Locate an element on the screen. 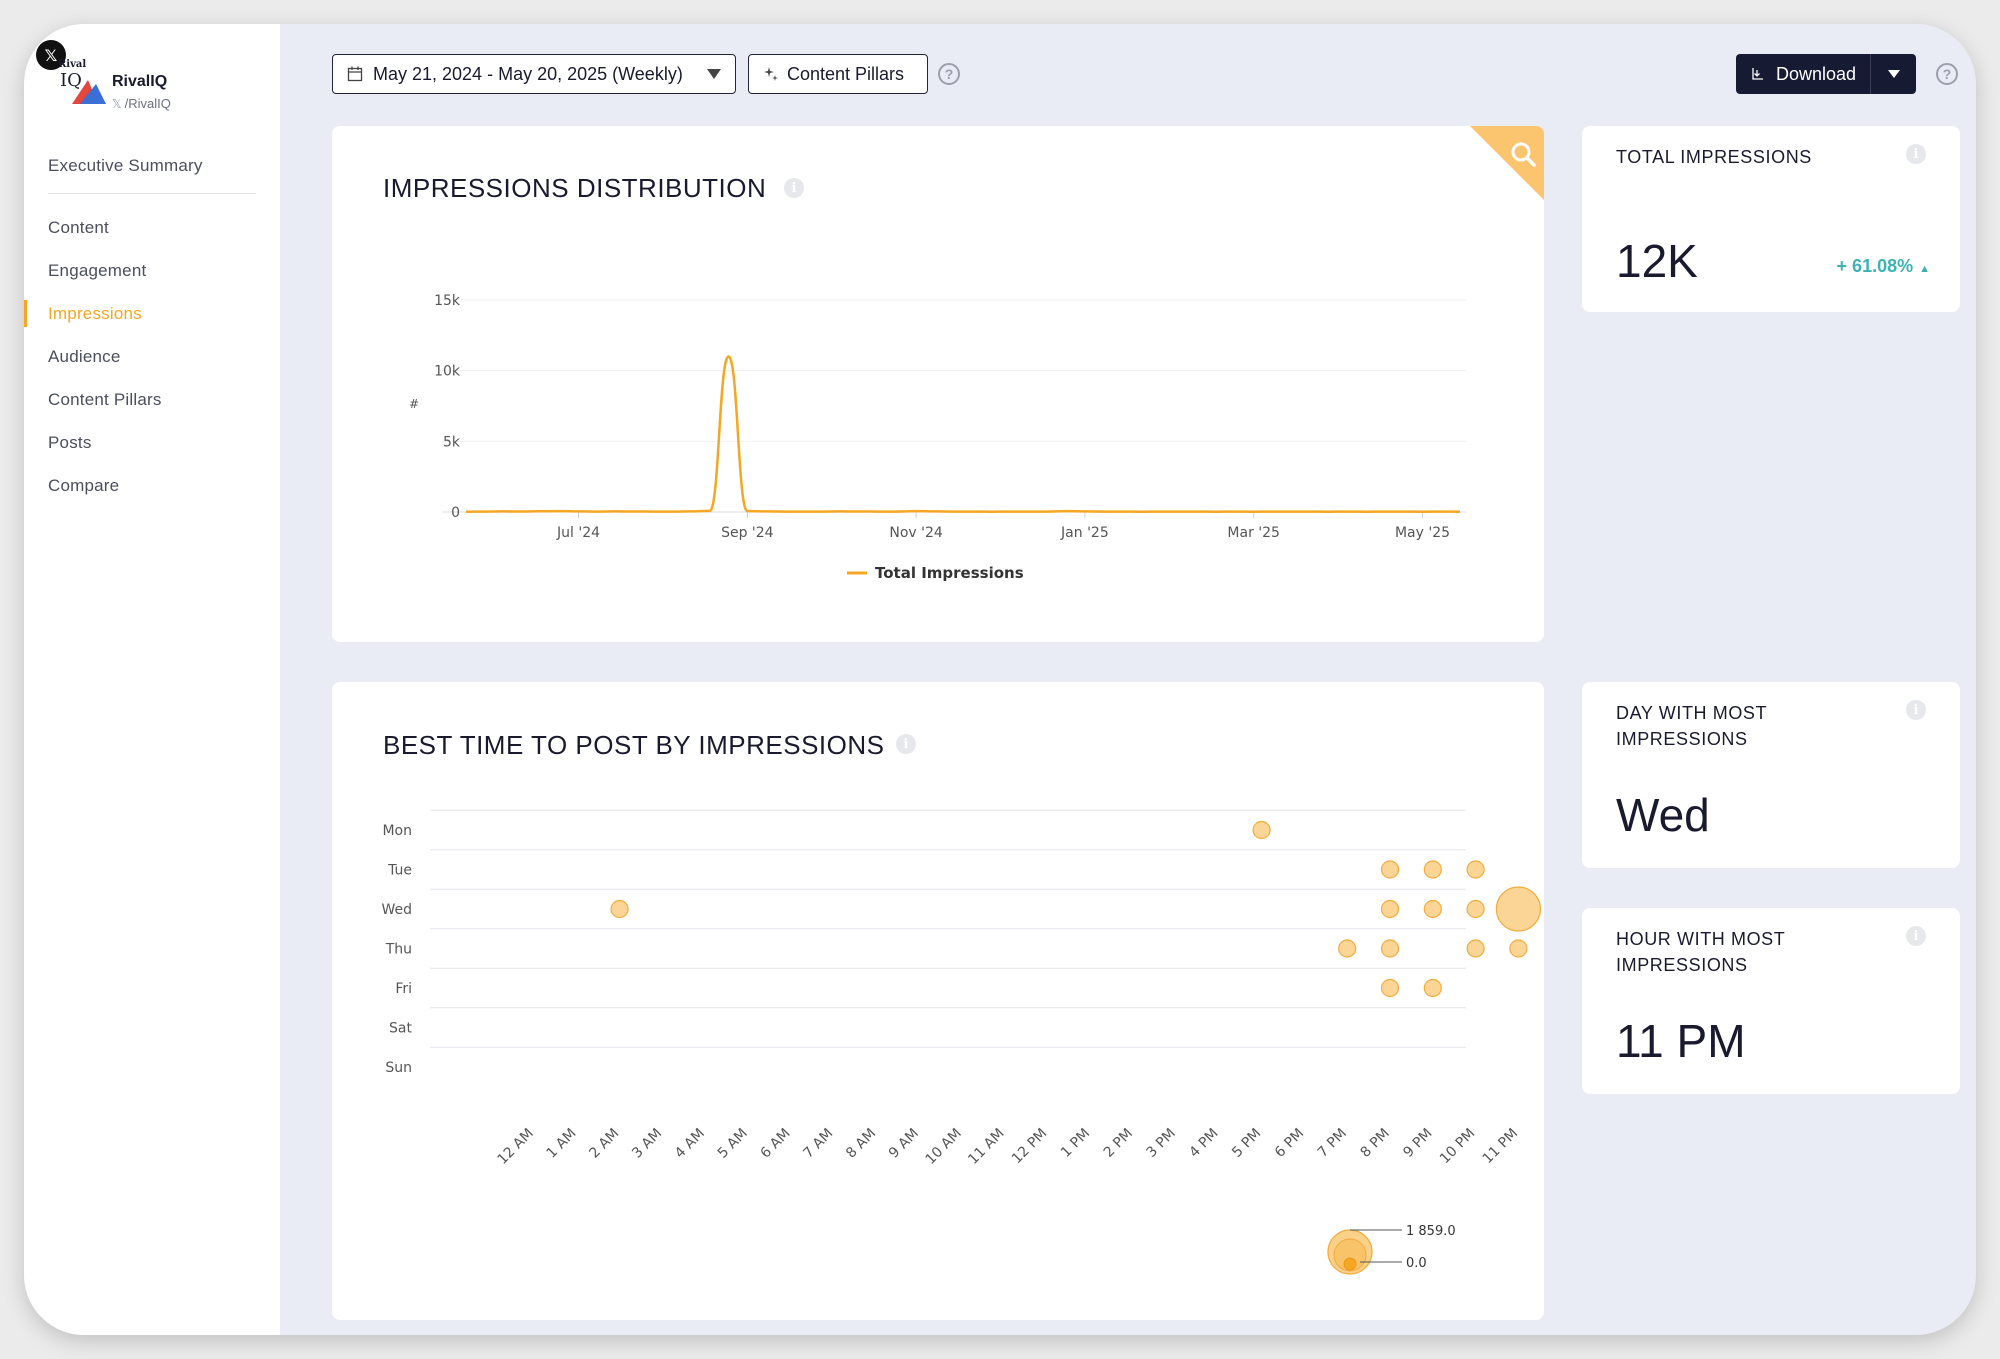 The width and height of the screenshot is (2000, 1359). sidebar-item-audience: Audience is located at coordinates (84, 356).